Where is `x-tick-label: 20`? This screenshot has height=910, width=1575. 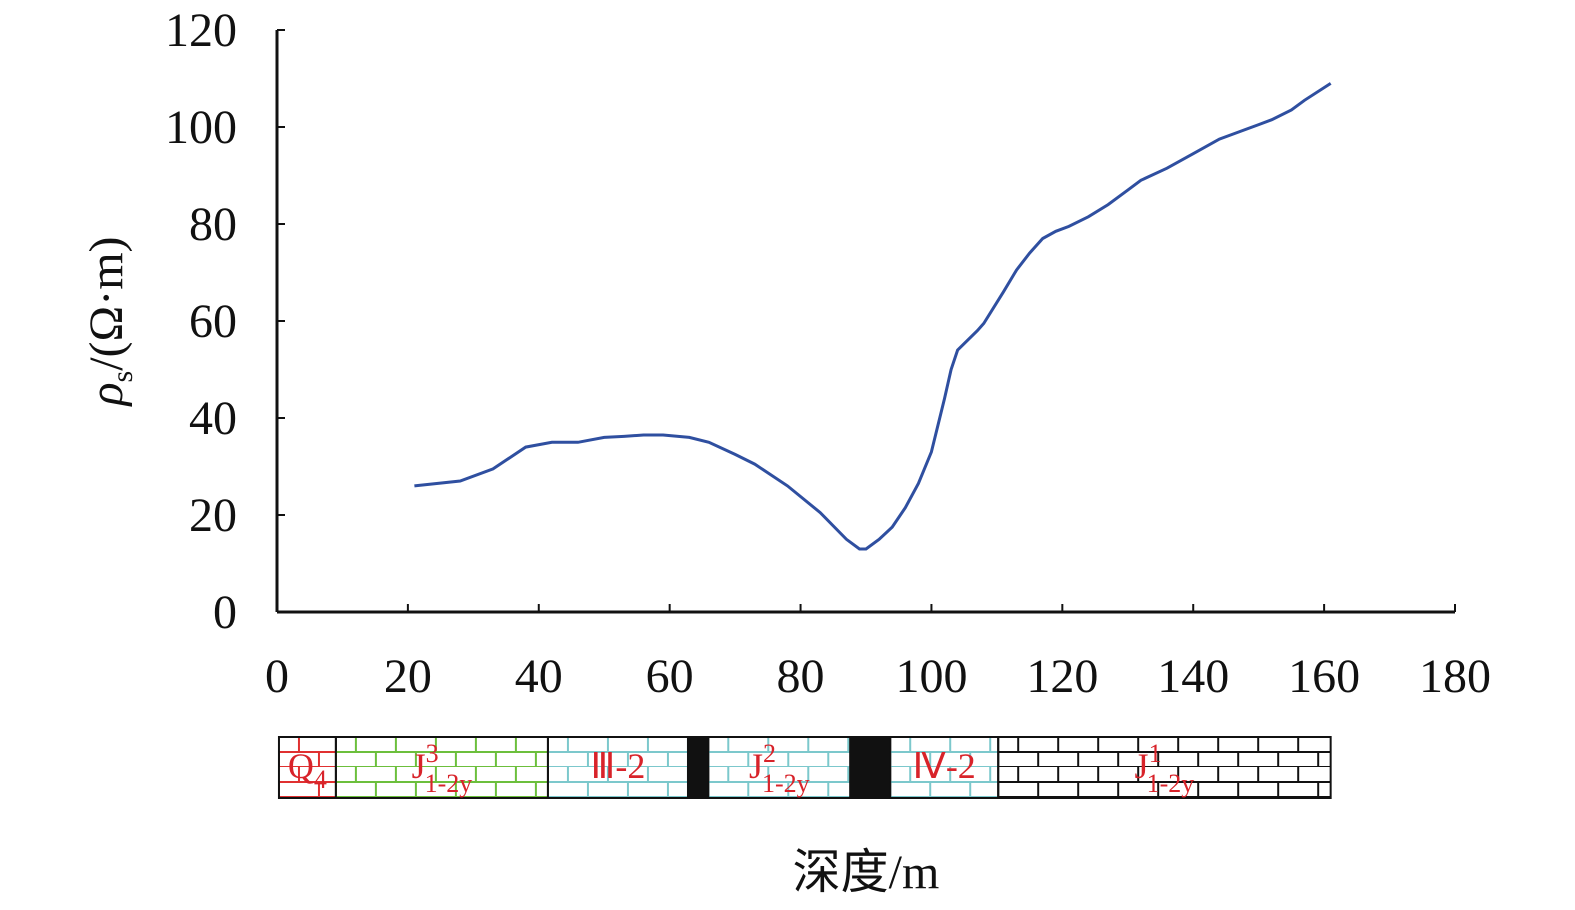 x-tick-label: 20 is located at coordinates (408, 676).